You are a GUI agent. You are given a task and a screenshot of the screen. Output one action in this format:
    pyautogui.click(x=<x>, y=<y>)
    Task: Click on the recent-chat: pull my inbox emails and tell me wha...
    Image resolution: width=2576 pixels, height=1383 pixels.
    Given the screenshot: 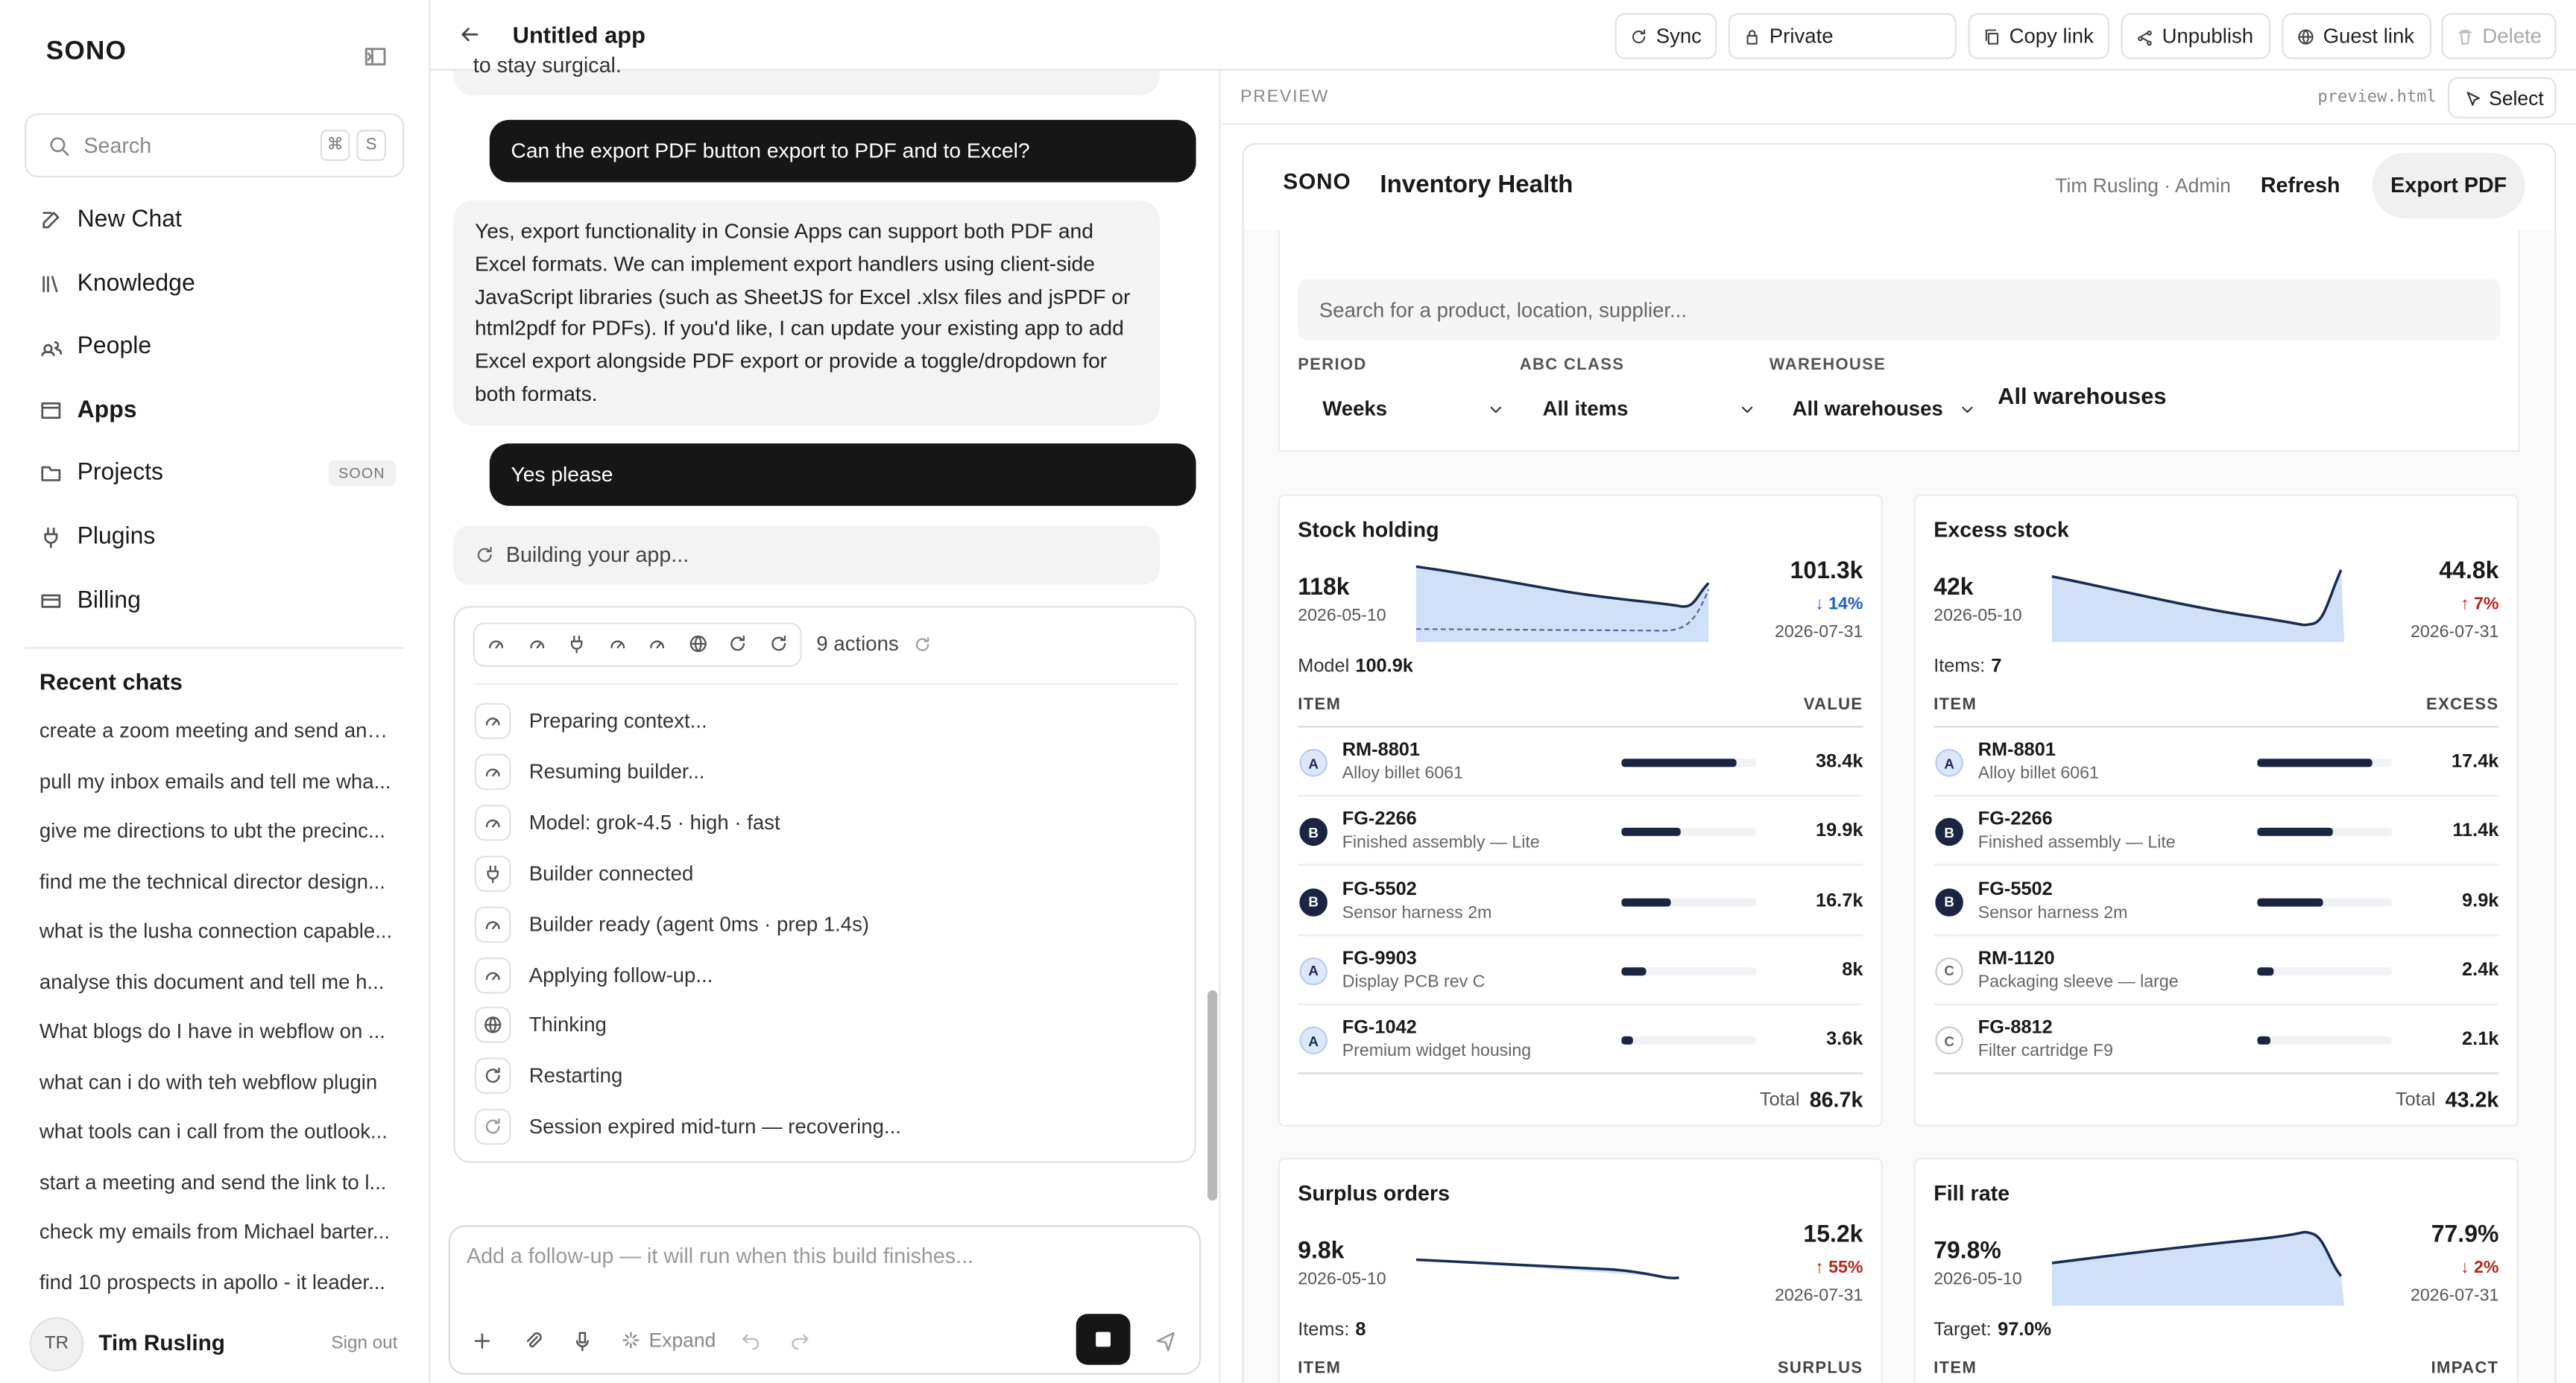 What is the action you would take?
    pyautogui.click(x=215, y=781)
    